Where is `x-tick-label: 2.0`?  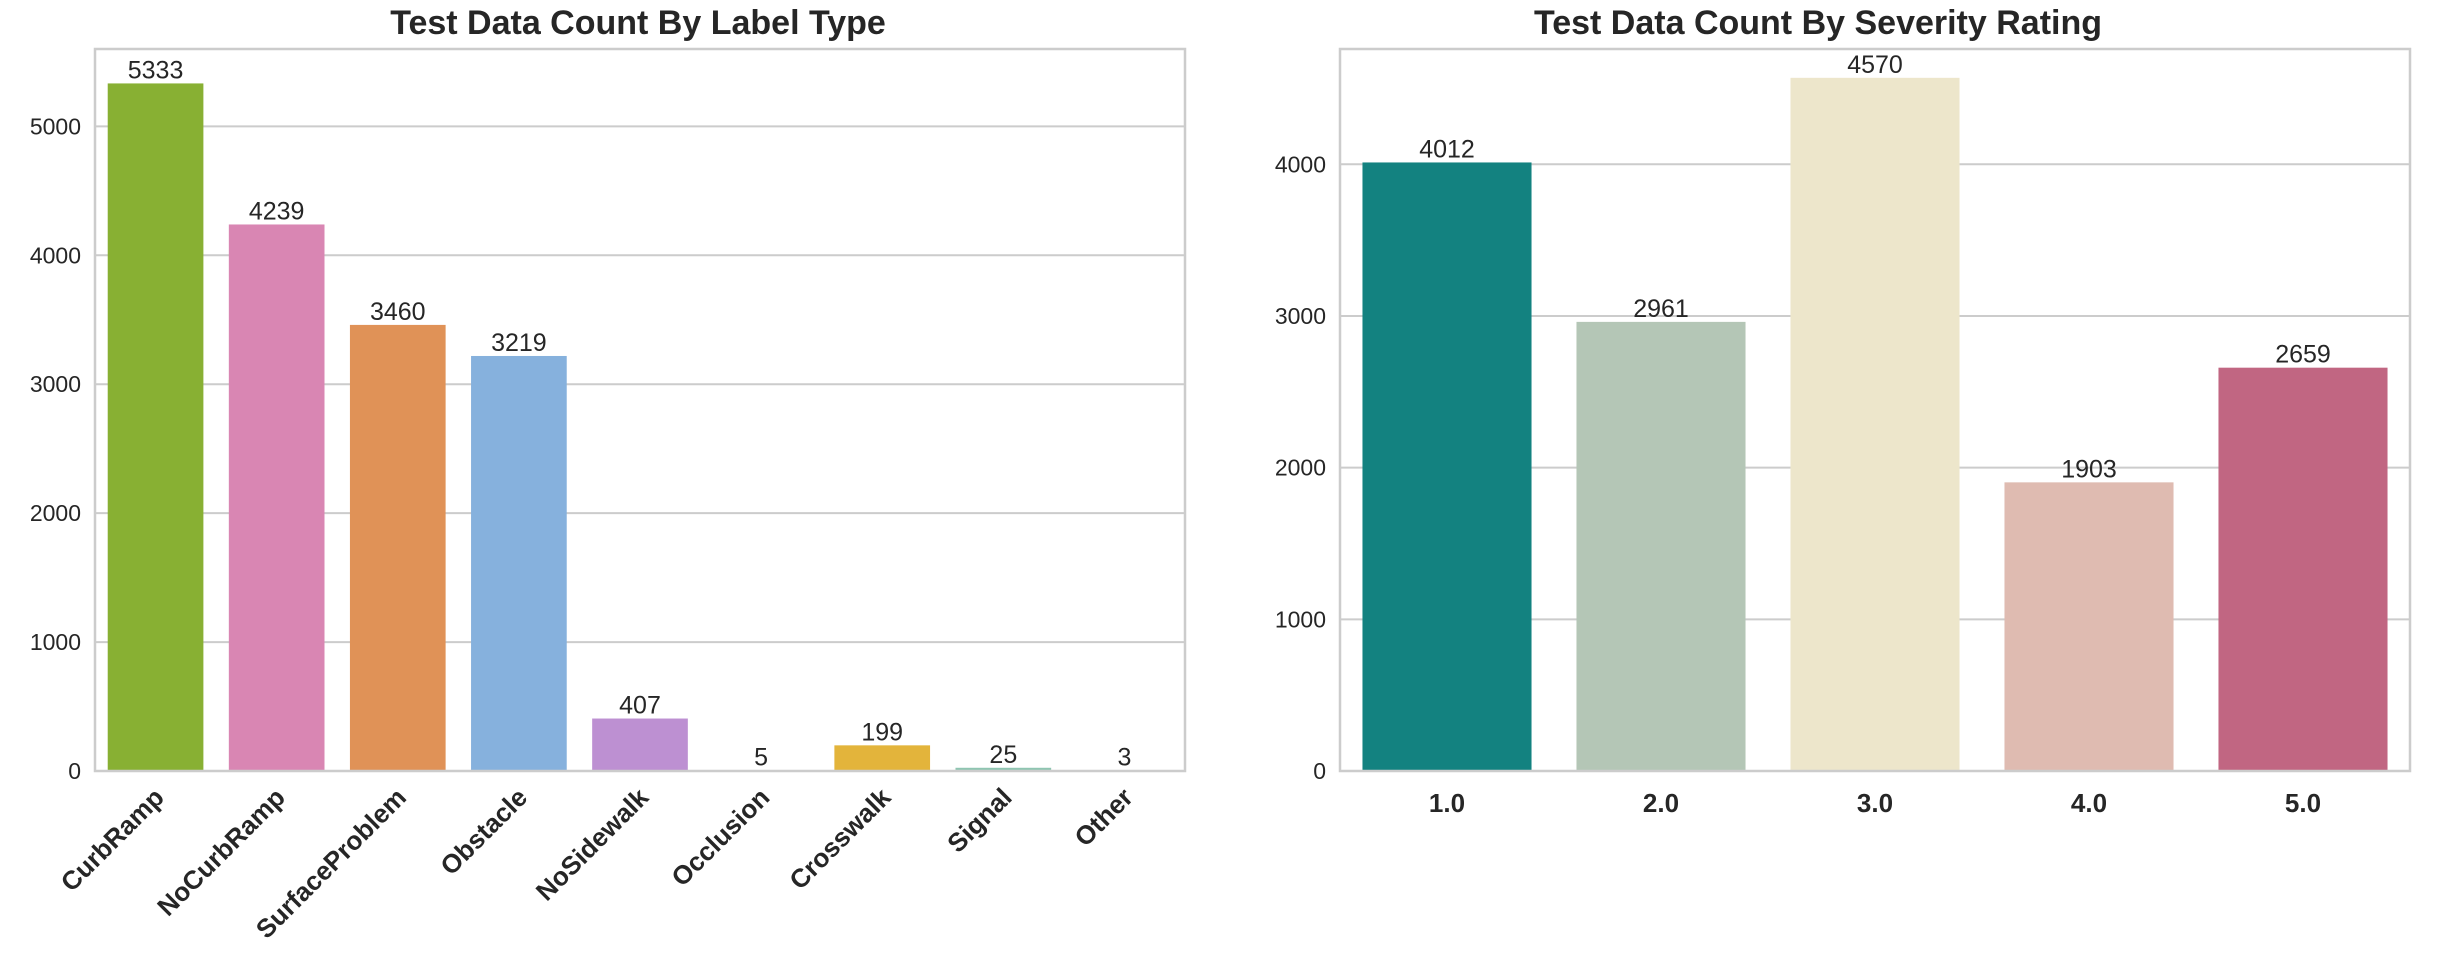
x-tick-label: 2.0 is located at coordinates (1661, 803).